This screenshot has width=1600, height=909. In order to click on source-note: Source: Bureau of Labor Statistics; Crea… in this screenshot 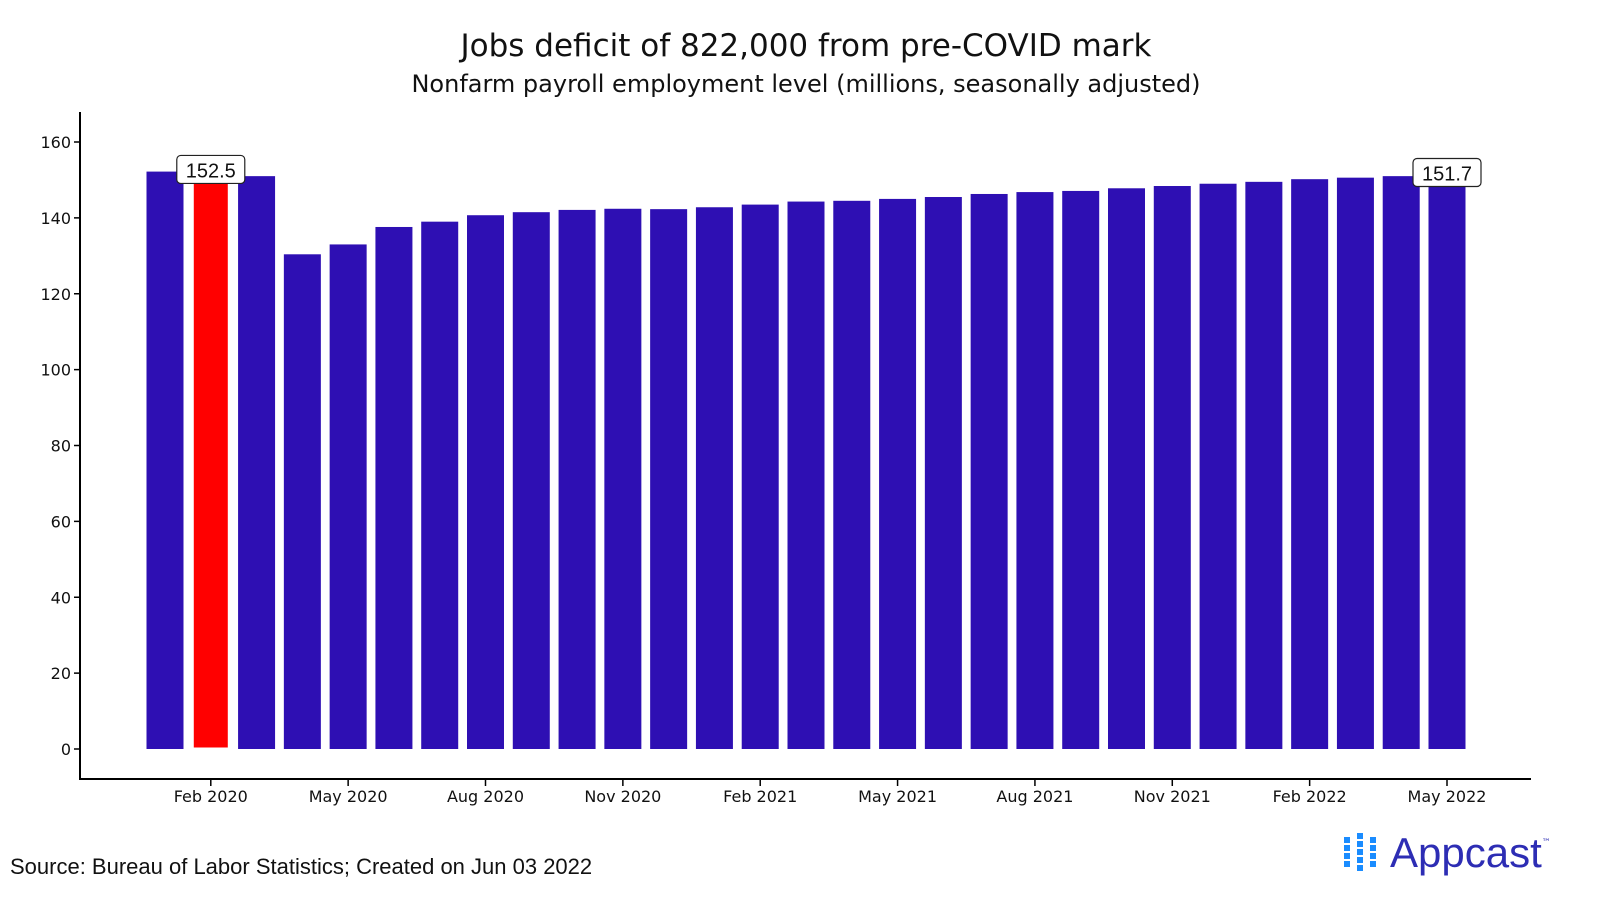, I will do `click(301, 866)`.